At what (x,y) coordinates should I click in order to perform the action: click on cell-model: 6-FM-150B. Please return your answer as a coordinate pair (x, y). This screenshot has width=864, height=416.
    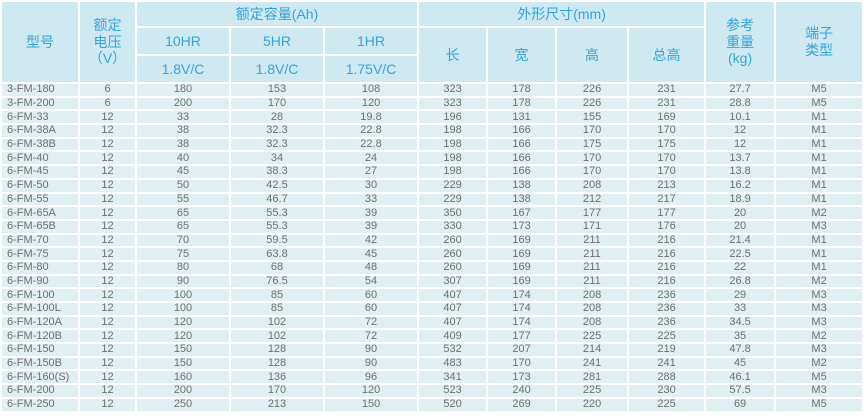
    Looking at the image, I should click on (40, 363).